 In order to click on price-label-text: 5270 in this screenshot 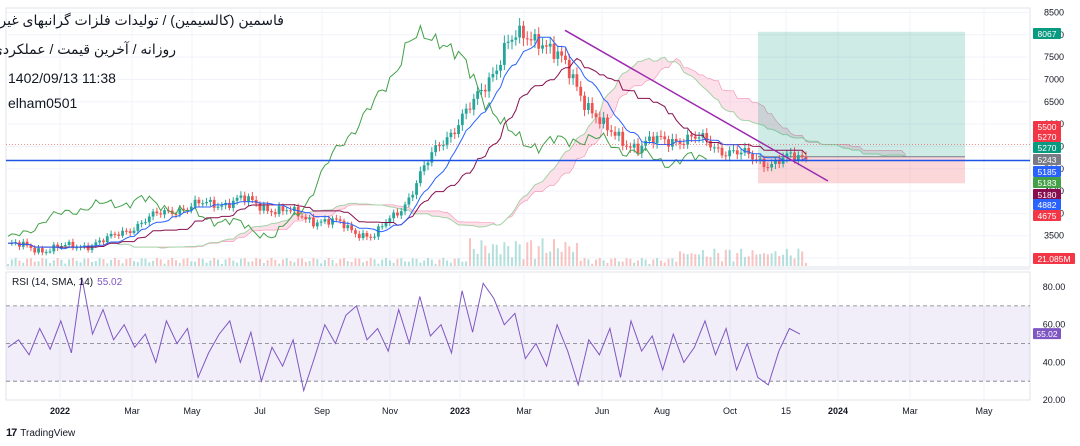, I will do `click(1047, 148)`.